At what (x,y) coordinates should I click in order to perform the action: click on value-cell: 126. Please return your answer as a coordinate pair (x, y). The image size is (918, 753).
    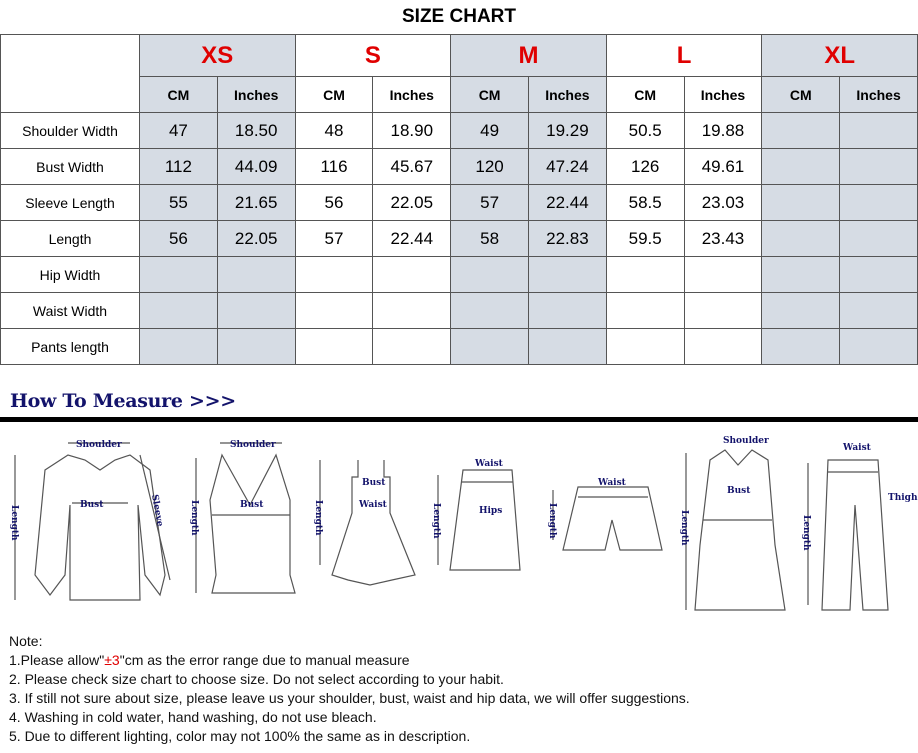
    Looking at the image, I should click on (645, 166).